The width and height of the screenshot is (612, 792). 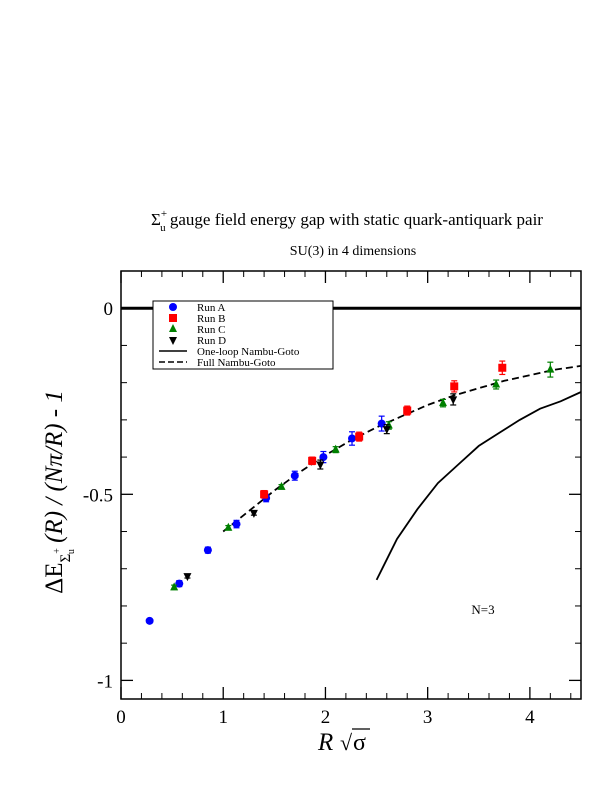 I want to click on x-tick-label: 0, so click(x=121, y=717).